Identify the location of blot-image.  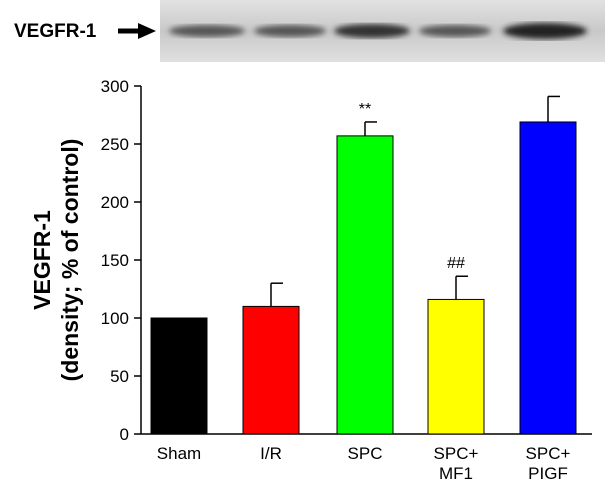
(382, 31).